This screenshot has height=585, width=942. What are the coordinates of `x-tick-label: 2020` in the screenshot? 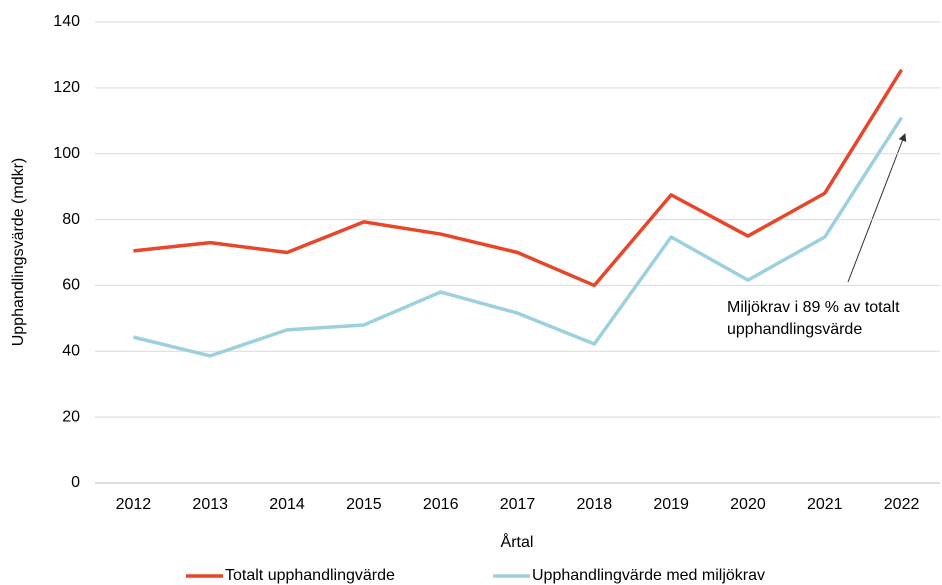 It's located at (748, 504).